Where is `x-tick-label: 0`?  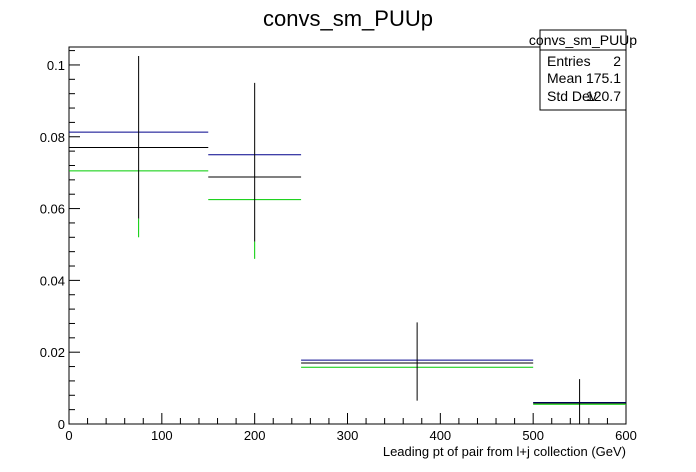 x-tick-label: 0 is located at coordinates (68, 435).